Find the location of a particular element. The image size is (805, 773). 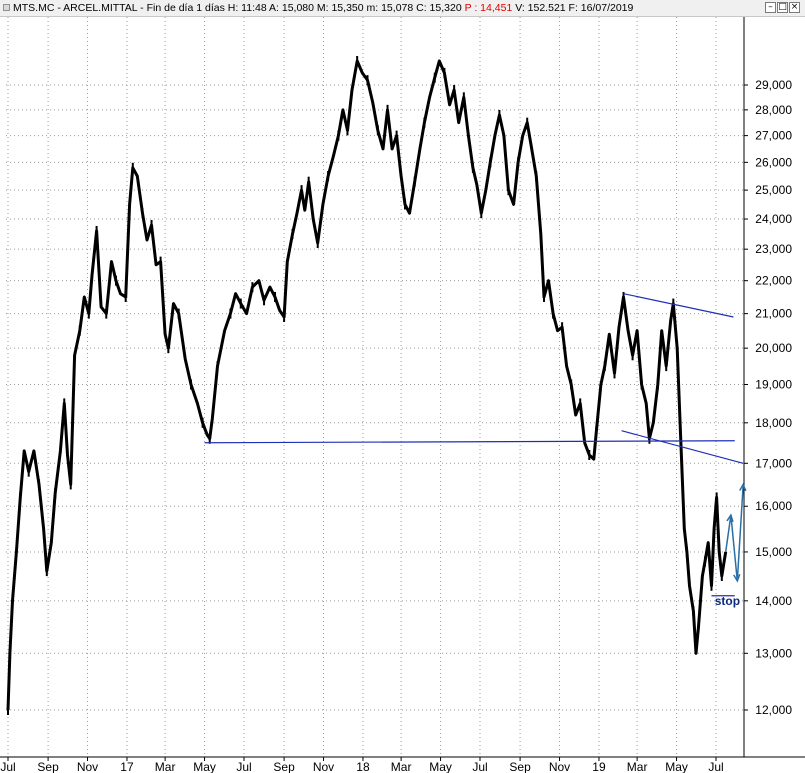

support-line is located at coordinates (469, 442).